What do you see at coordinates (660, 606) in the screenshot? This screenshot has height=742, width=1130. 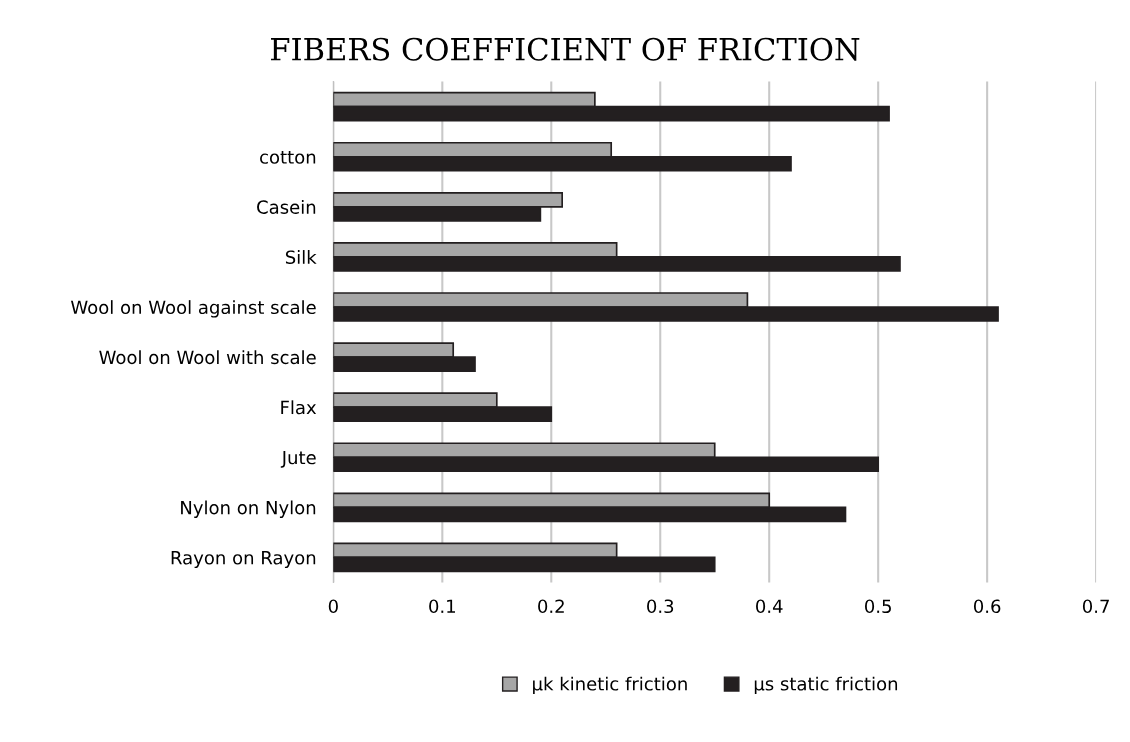 I see `x-tick-label: 0.3` at bounding box center [660, 606].